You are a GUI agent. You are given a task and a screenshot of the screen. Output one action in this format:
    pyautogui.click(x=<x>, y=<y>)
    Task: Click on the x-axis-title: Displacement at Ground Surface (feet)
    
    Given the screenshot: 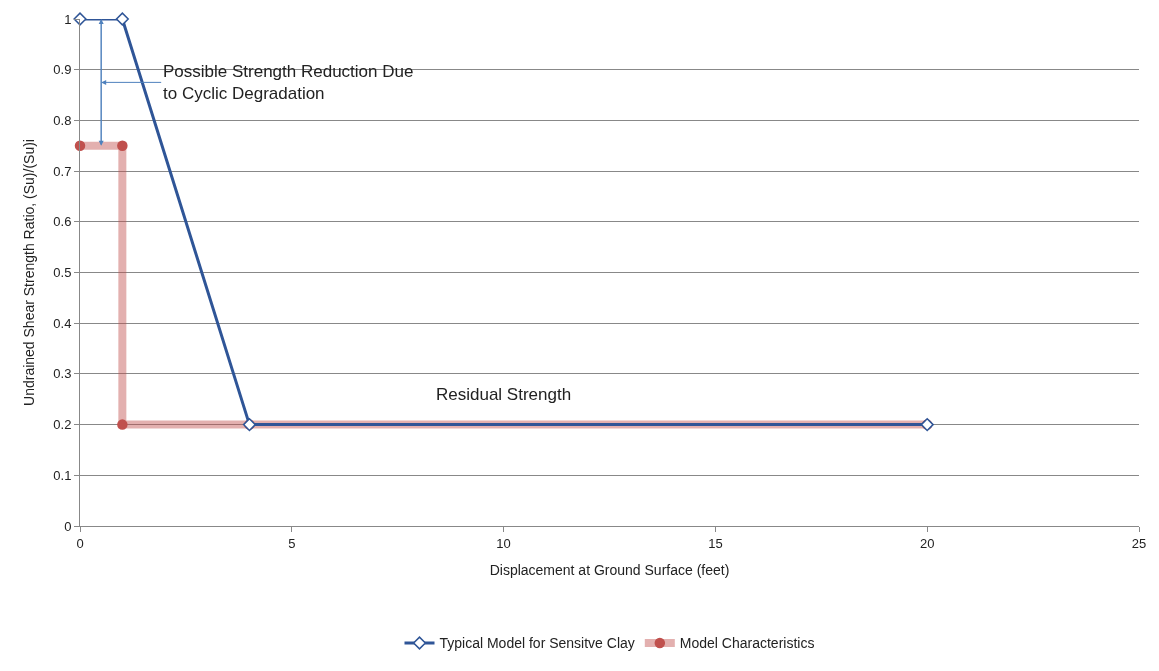 What is the action you would take?
    pyautogui.click(x=609, y=569)
    